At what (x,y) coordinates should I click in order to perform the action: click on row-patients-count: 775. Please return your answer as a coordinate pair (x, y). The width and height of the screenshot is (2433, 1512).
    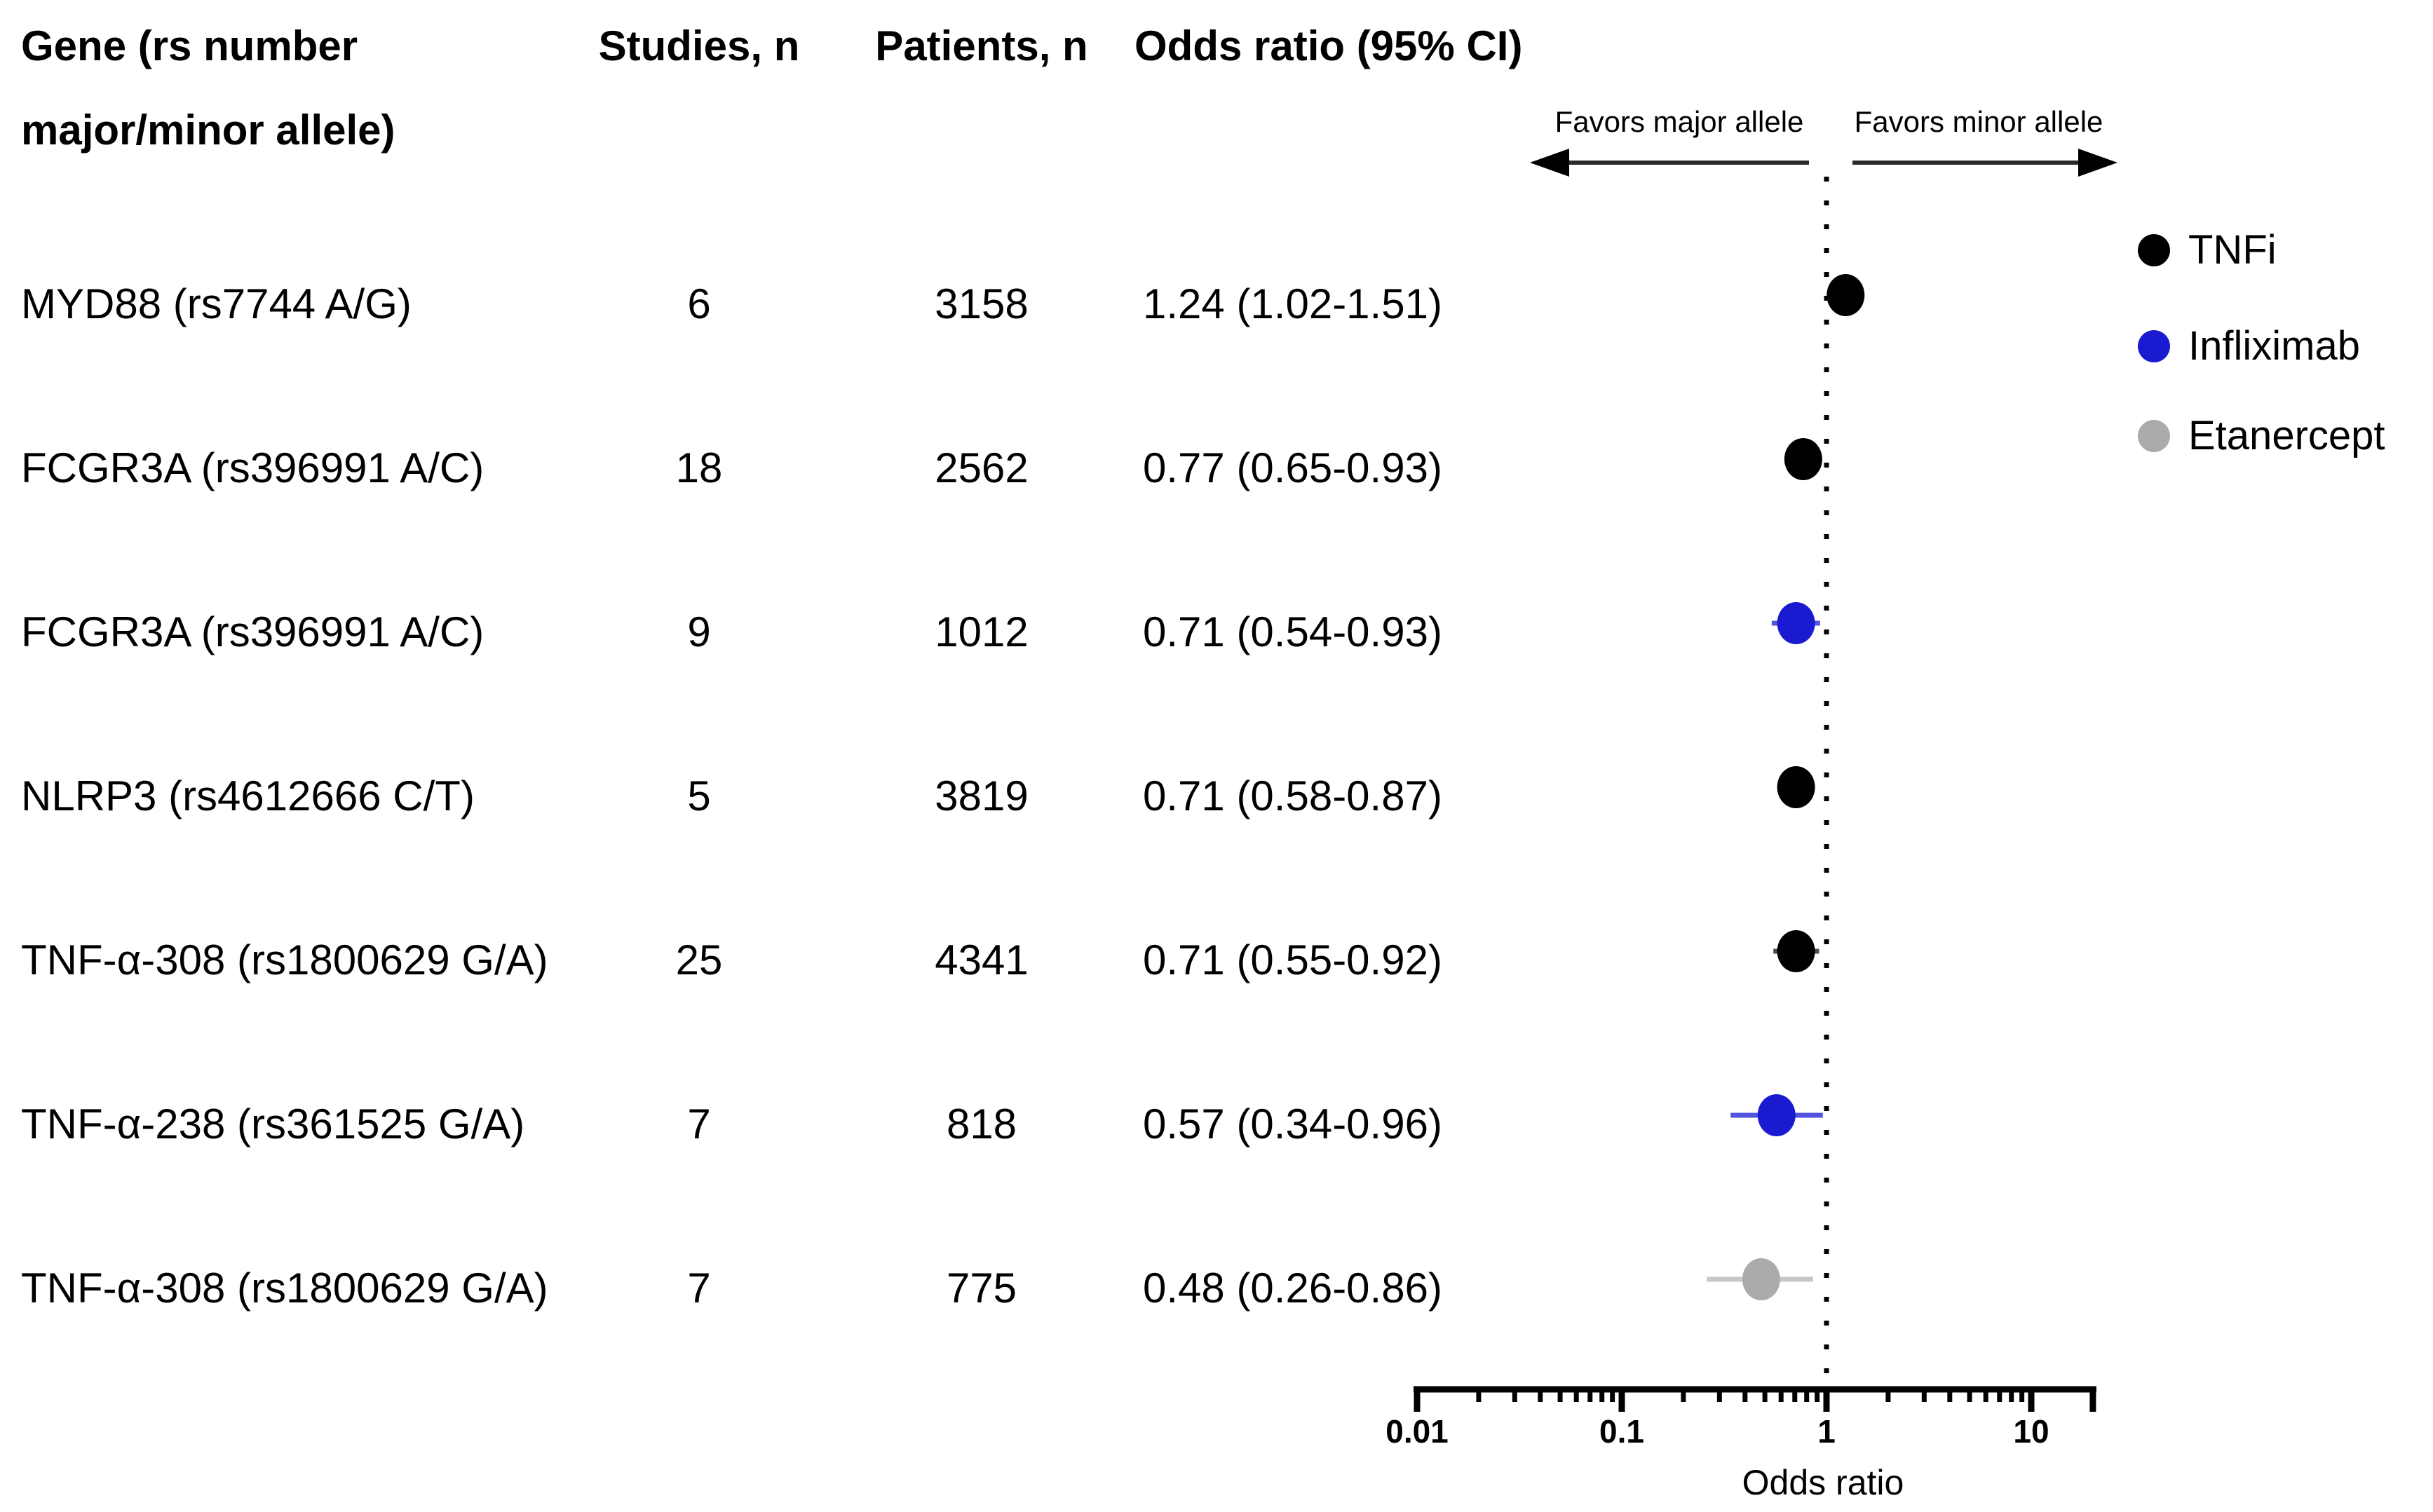
    Looking at the image, I should click on (981, 1288).